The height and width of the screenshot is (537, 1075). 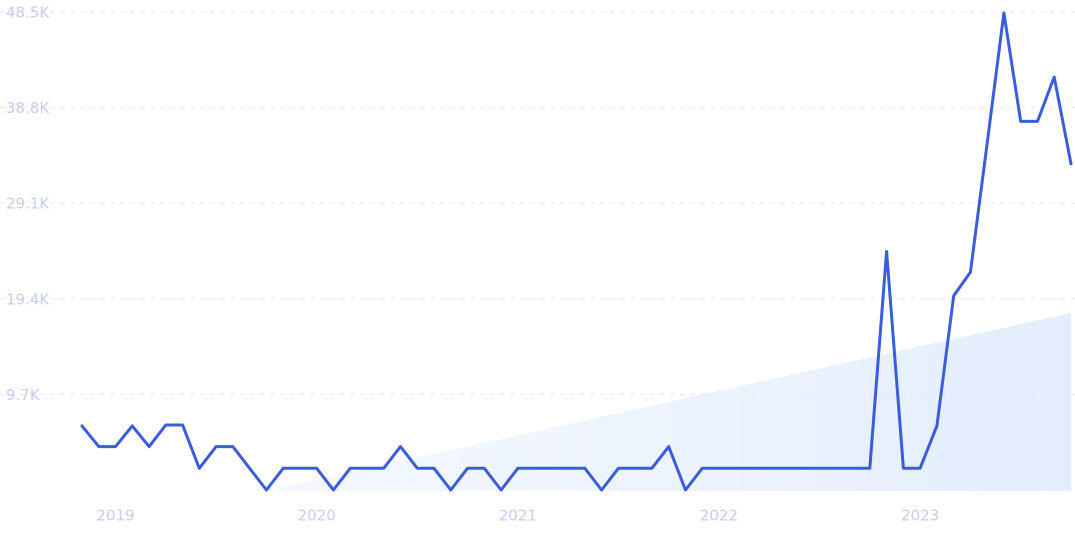 What do you see at coordinates (115, 516) in the screenshot?
I see `x-tick-label: 2019` at bounding box center [115, 516].